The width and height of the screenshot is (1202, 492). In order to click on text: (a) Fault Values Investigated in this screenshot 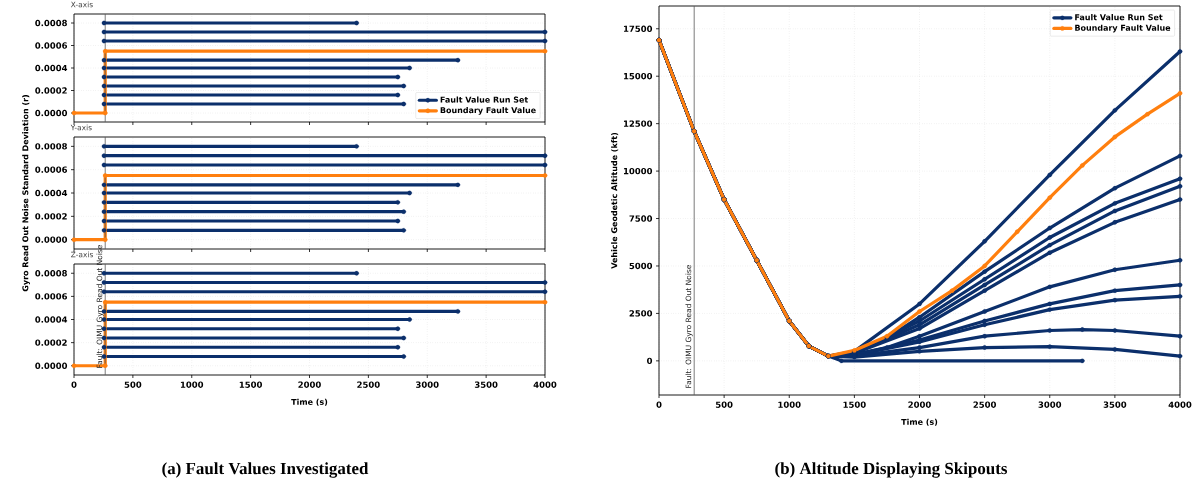, I will do `click(265, 470)`.